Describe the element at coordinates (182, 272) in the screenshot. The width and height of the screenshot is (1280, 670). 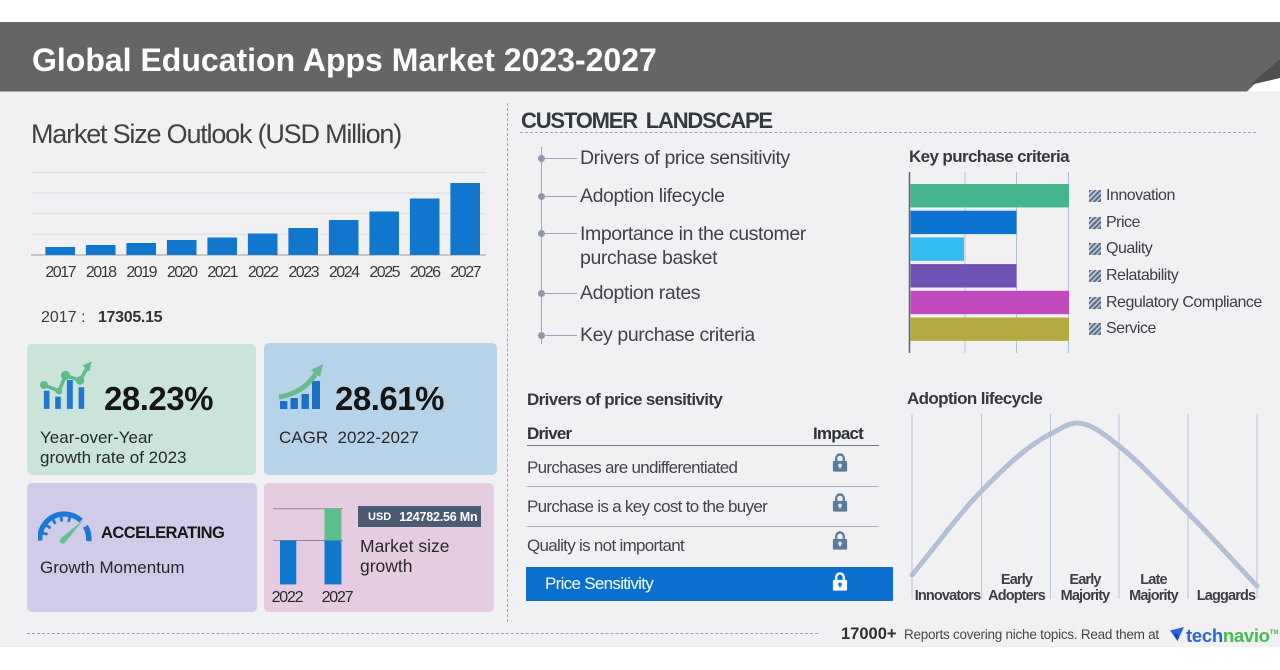
I see `svg-text: 2020` at that location.